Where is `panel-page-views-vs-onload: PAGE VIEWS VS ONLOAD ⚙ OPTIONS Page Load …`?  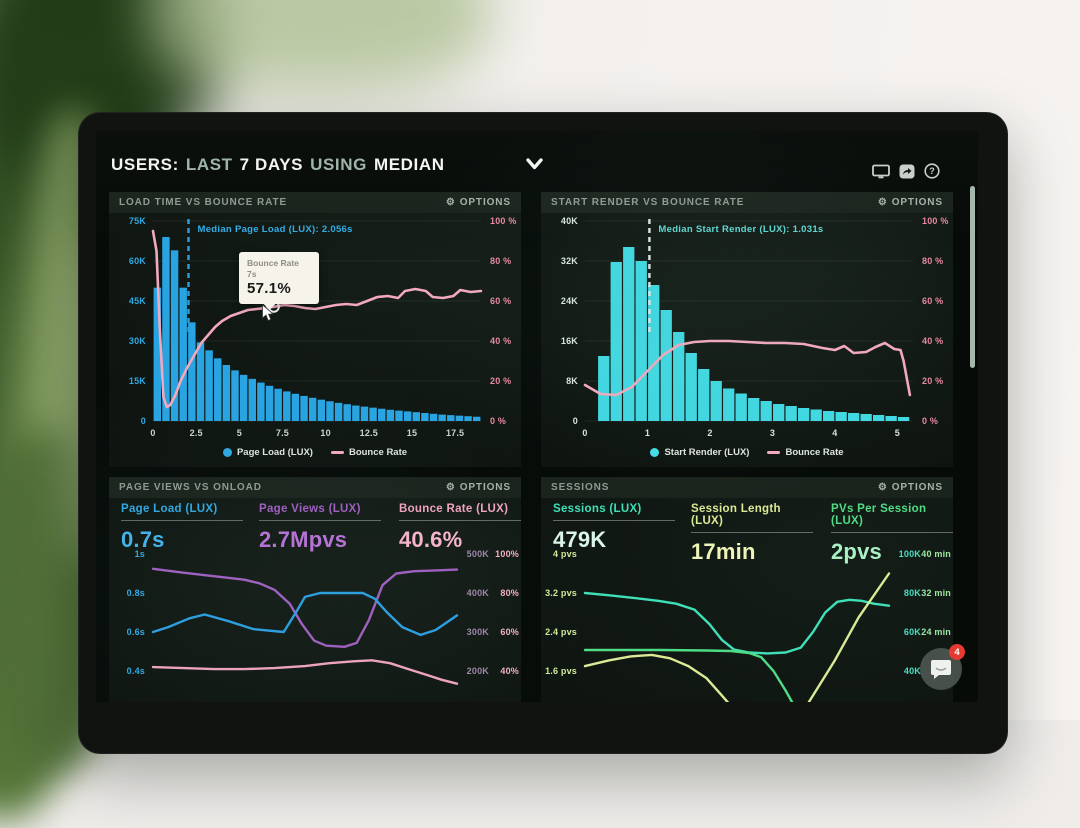 panel-page-views-vs-onload: PAGE VIEWS VS ONLOAD ⚙ OPTIONS Page Load … is located at coordinates (315, 589).